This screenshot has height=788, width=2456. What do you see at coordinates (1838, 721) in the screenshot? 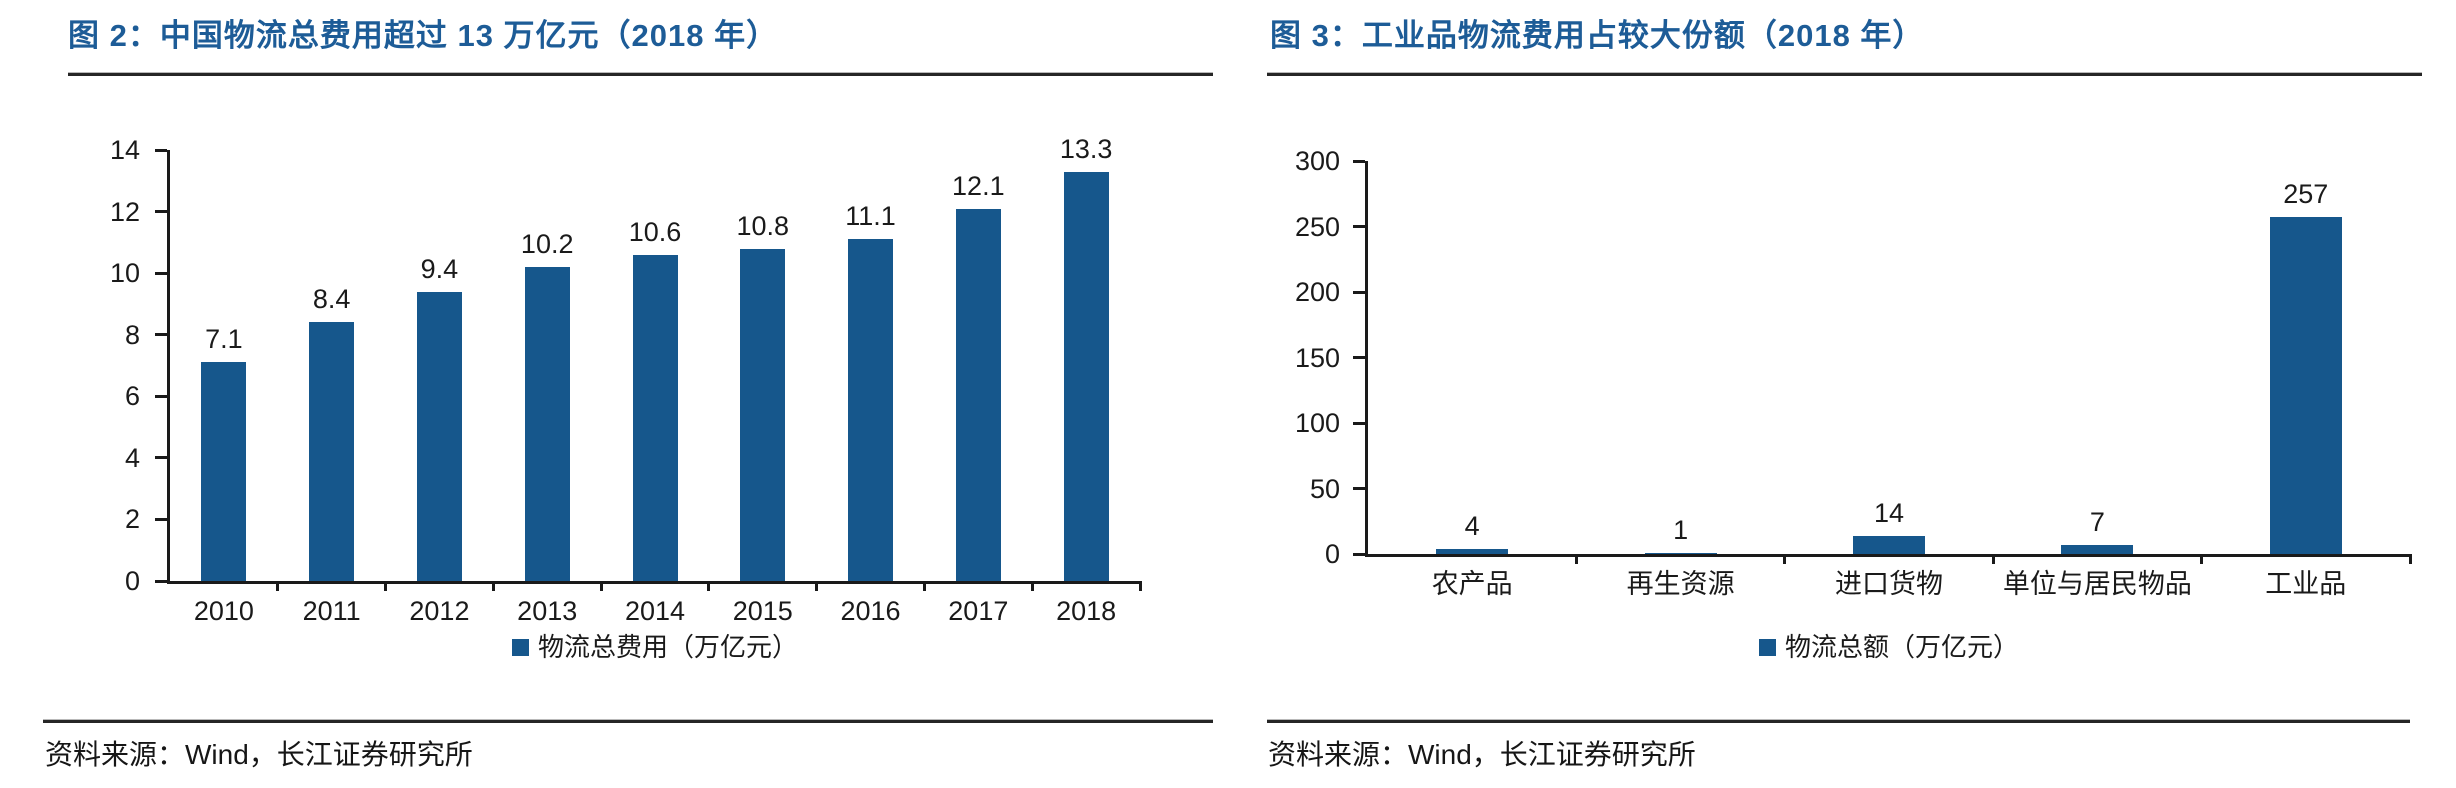
I see `figure-3-bottom-rule` at bounding box center [1838, 721].